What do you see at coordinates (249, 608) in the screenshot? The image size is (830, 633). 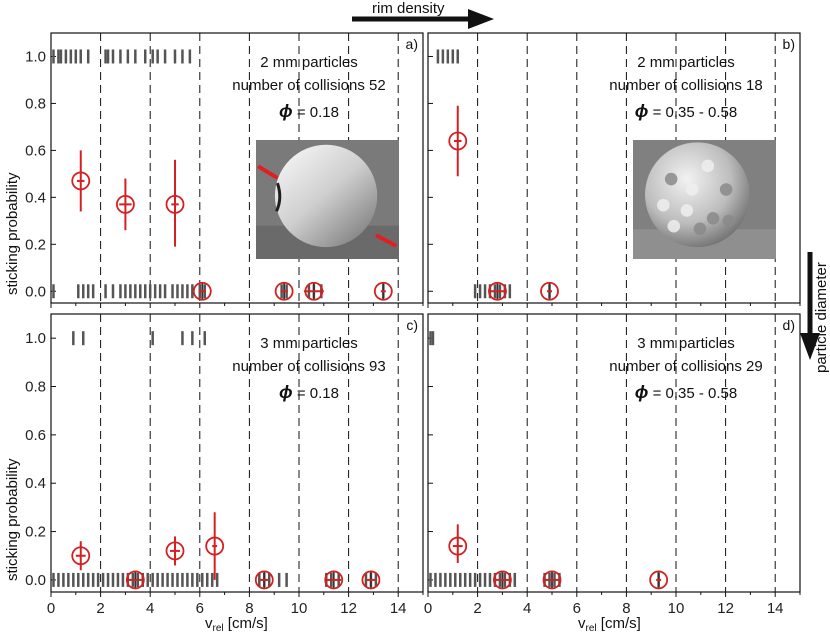 I see `x-tick-label: 8` at bounding box center [249, 608].